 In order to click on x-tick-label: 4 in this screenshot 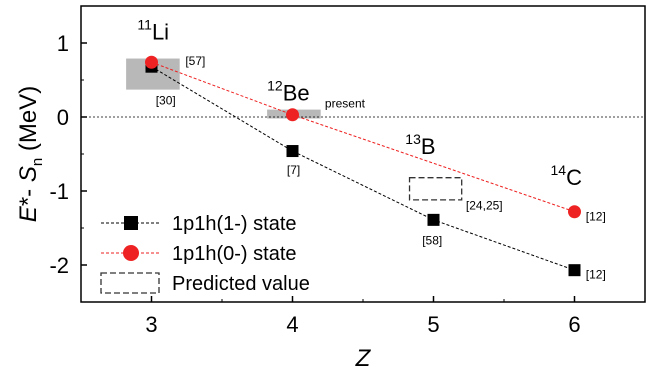, I will do `click(292, 324)`.